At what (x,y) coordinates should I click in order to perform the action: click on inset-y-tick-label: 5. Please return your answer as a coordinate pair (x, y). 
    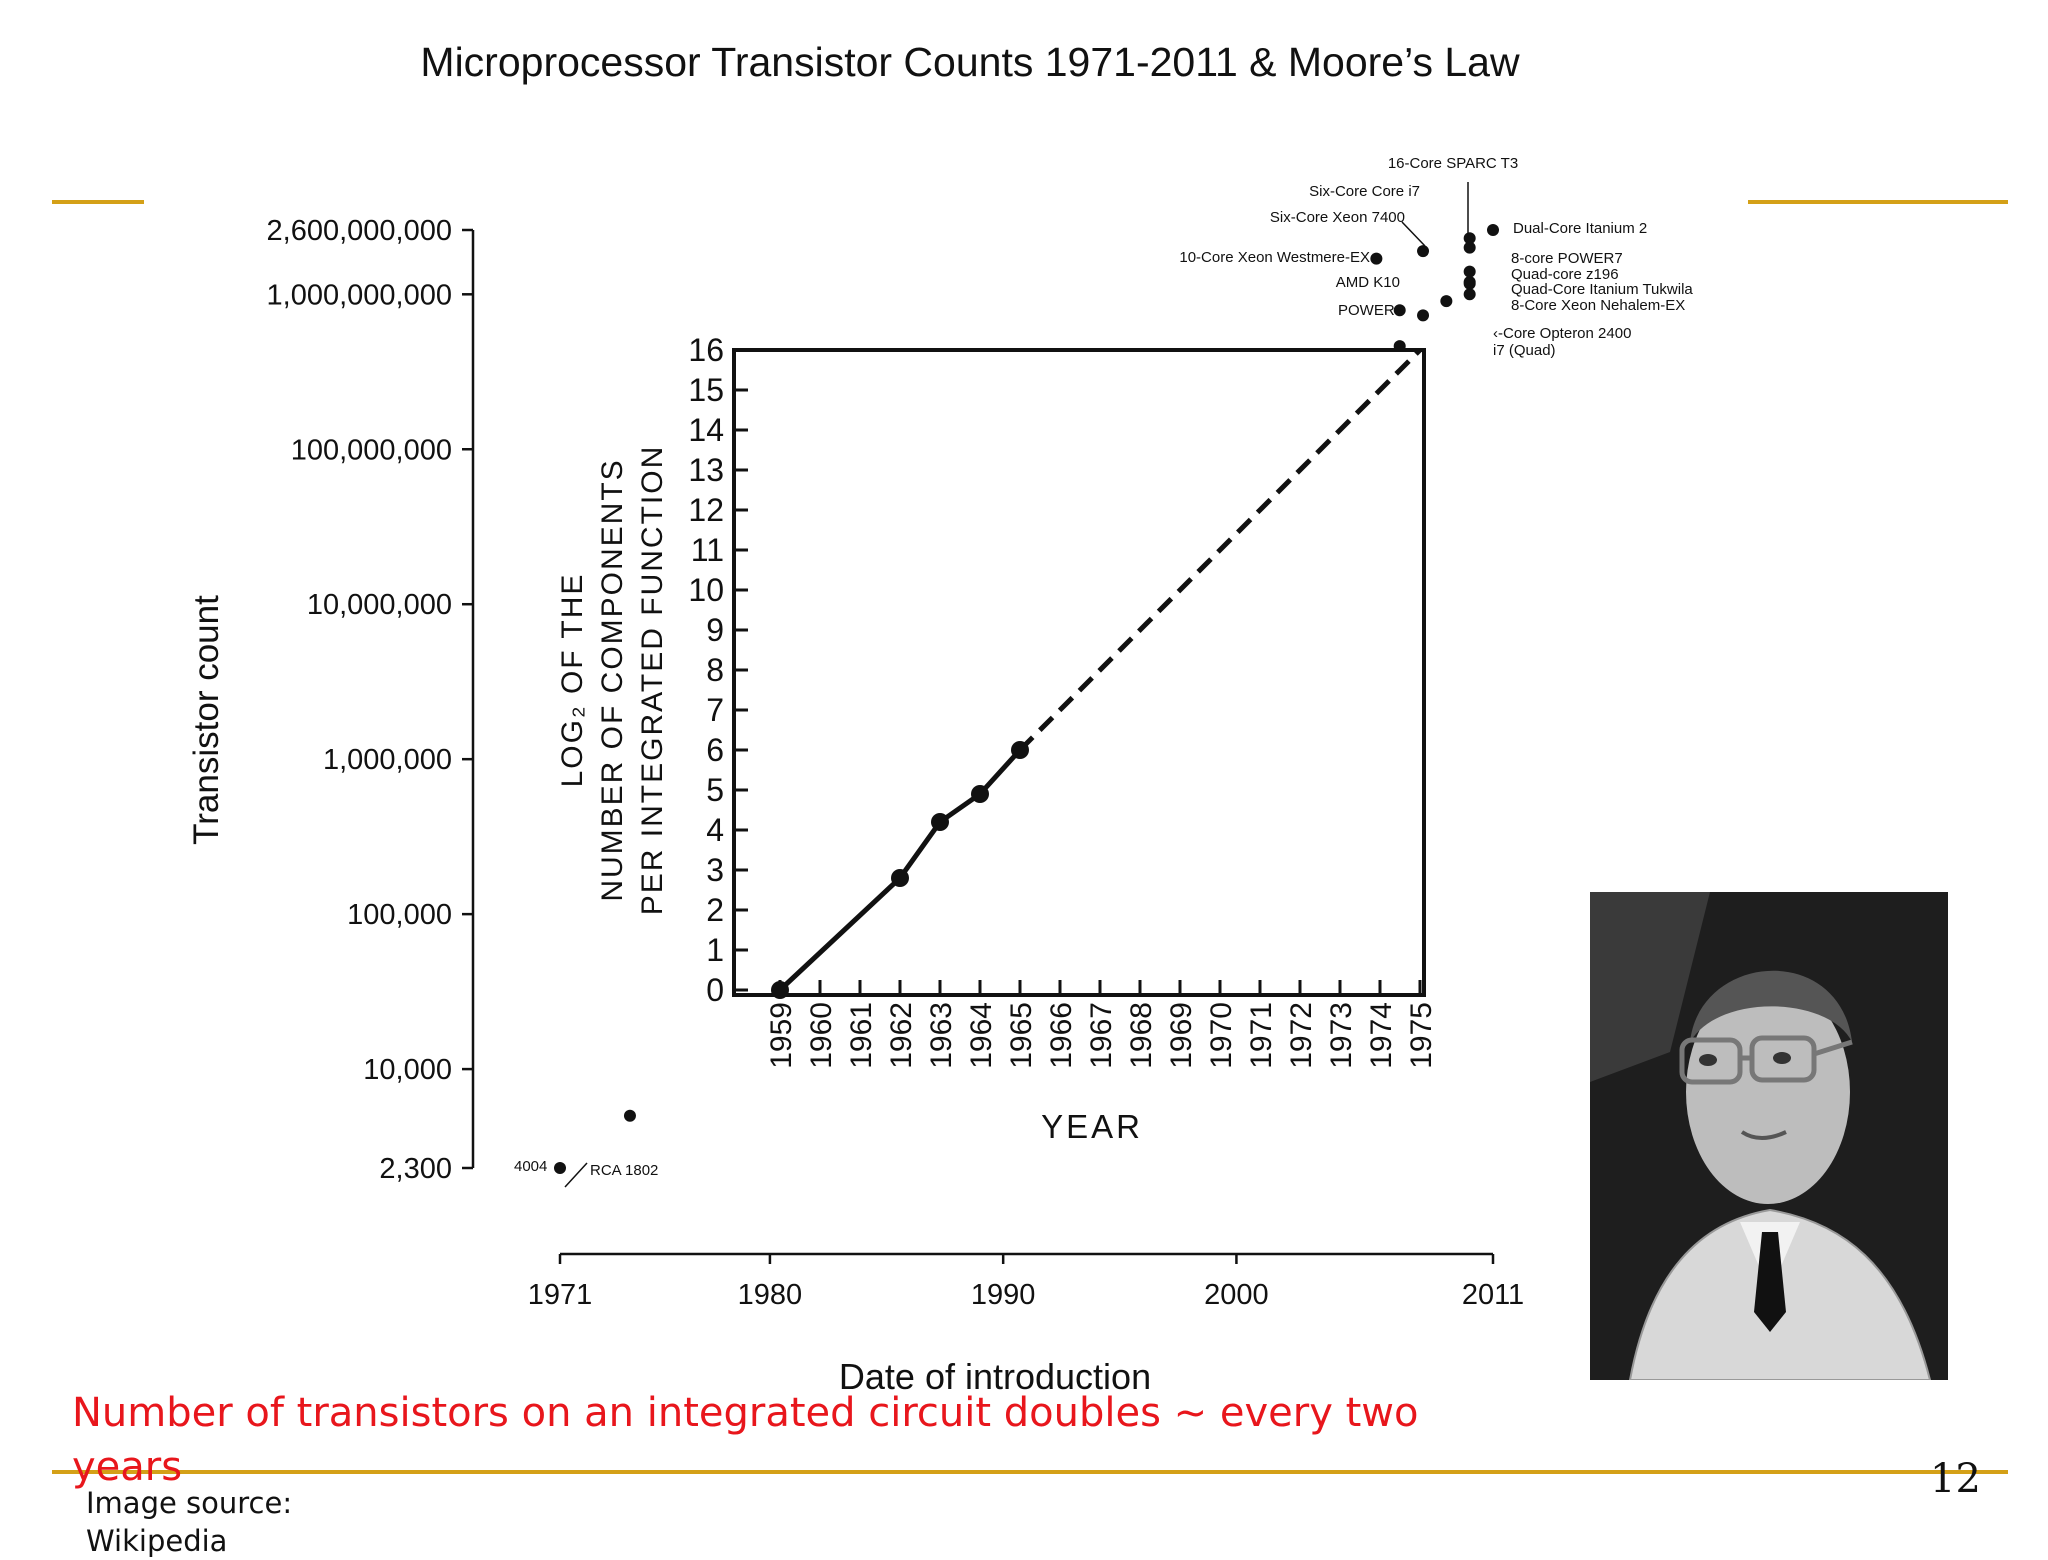
    Looking at the image, I should click on (715, 790).